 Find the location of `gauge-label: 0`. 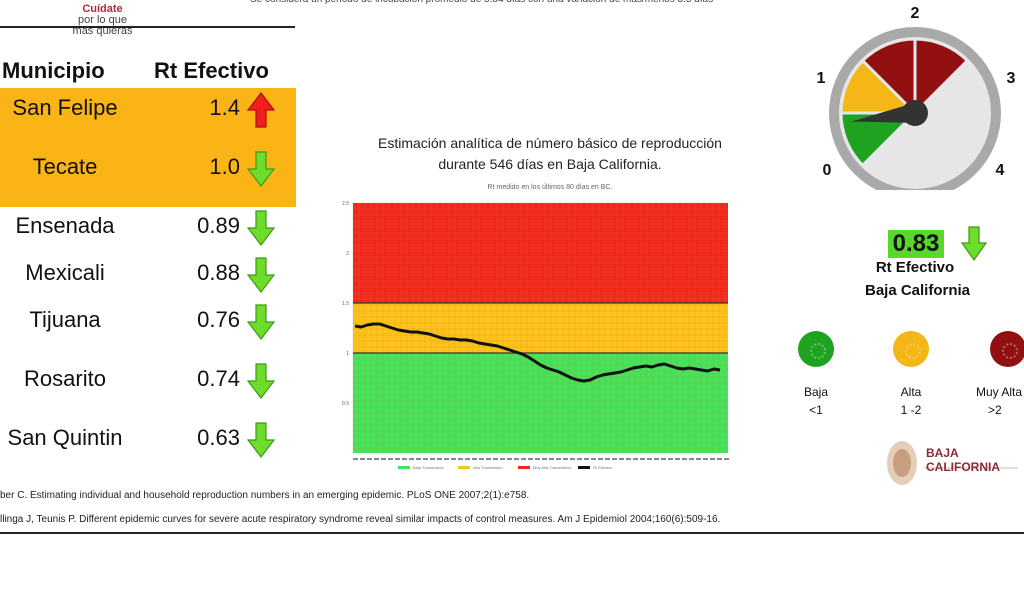

gauge-label: 0 is located at coordinates (827, 170).